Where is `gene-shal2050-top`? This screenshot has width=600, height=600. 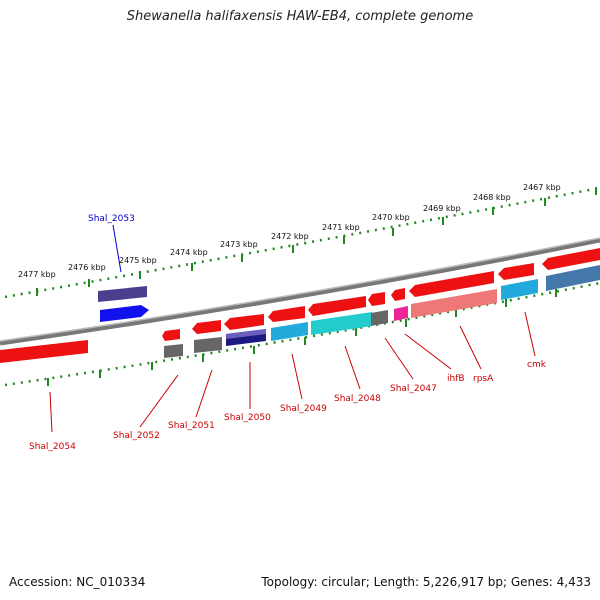
gene-shal2050-top is located at coordinates (246, 334).